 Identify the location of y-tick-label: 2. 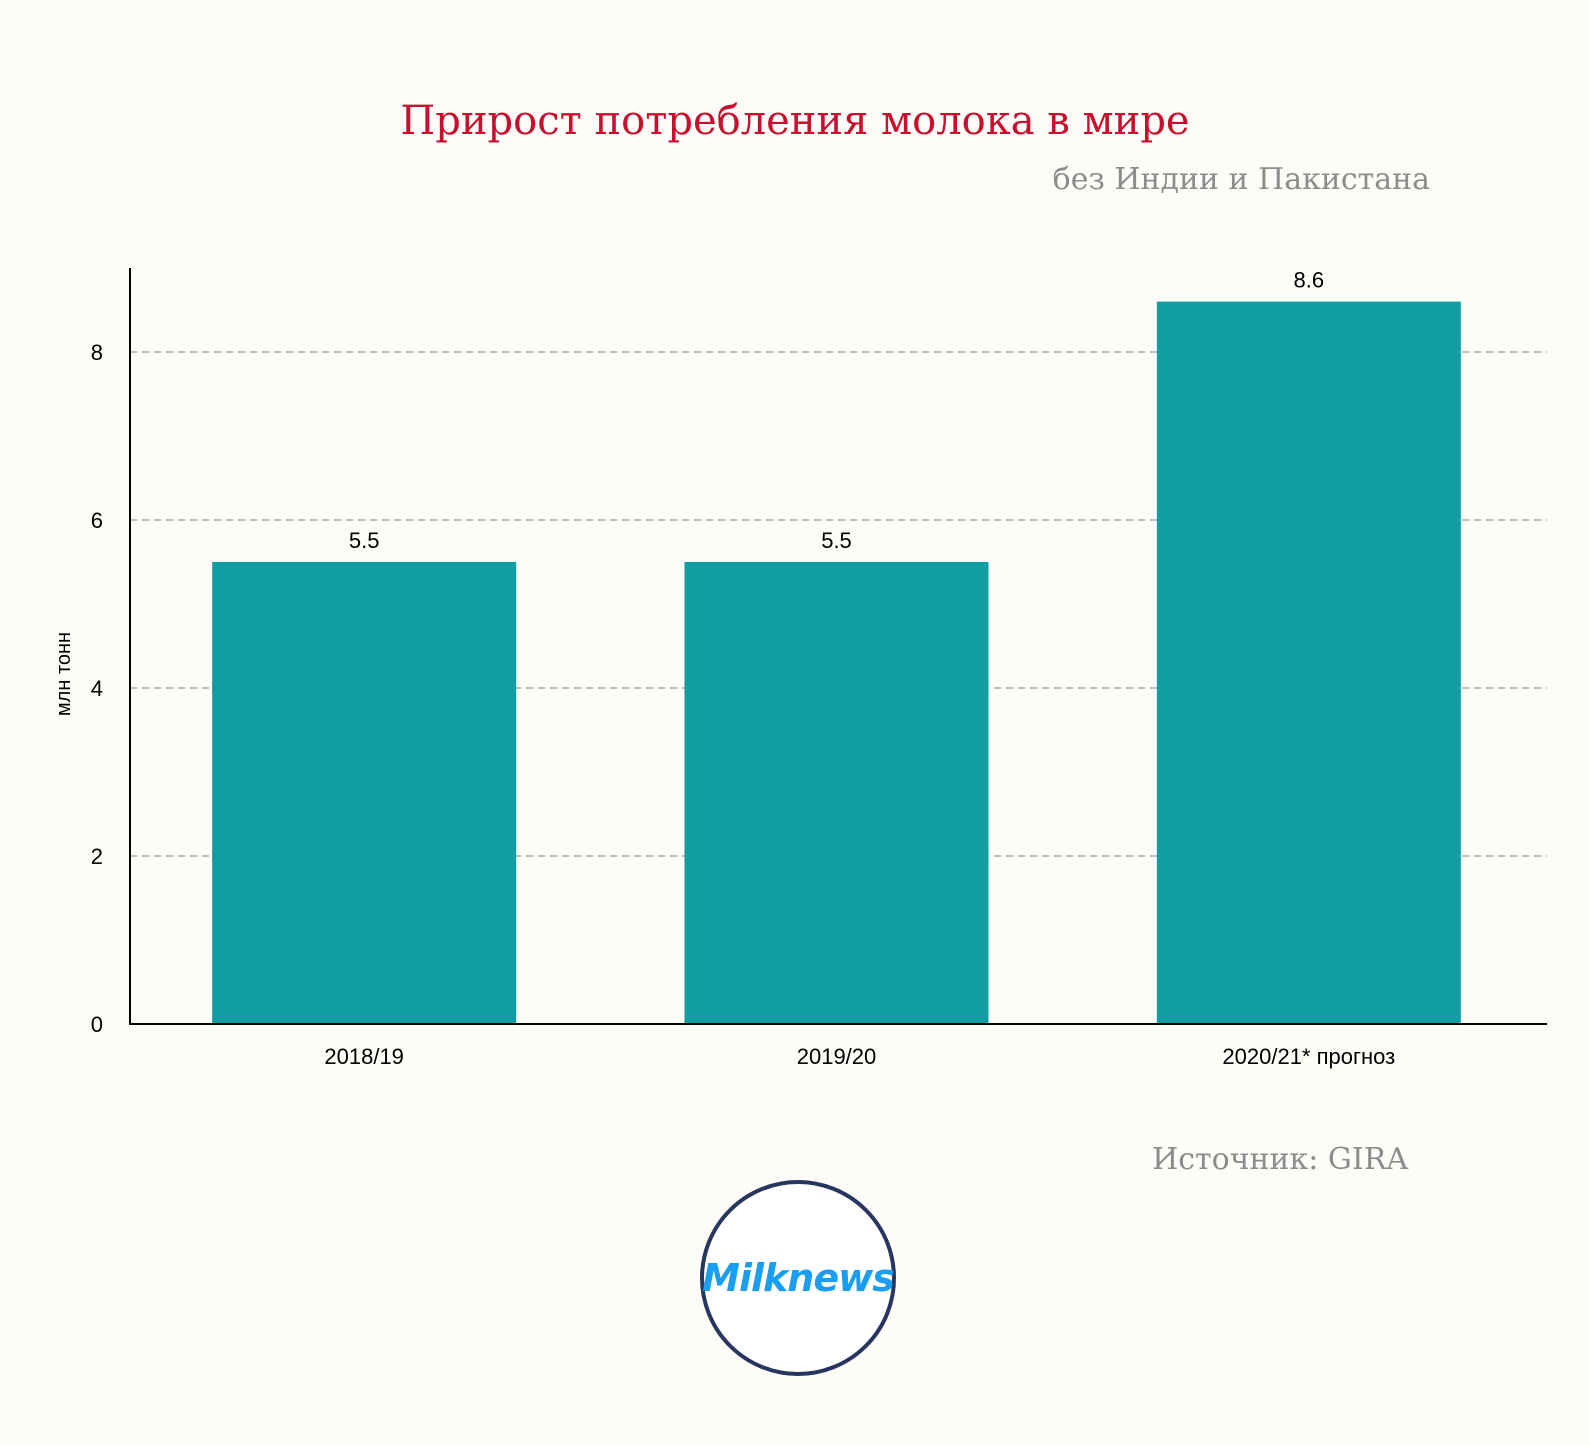
(97, 856).